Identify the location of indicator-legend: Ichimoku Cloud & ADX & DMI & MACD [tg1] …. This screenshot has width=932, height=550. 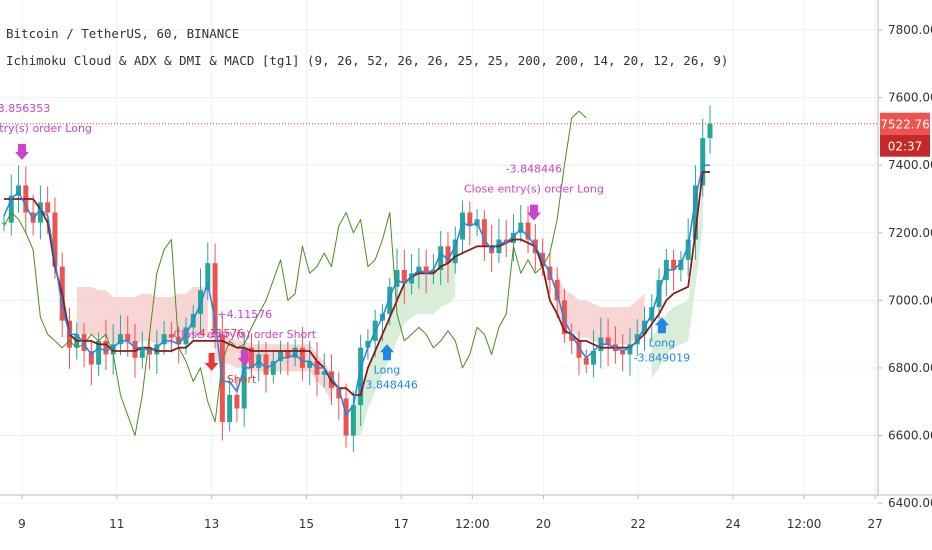
(367, 60).